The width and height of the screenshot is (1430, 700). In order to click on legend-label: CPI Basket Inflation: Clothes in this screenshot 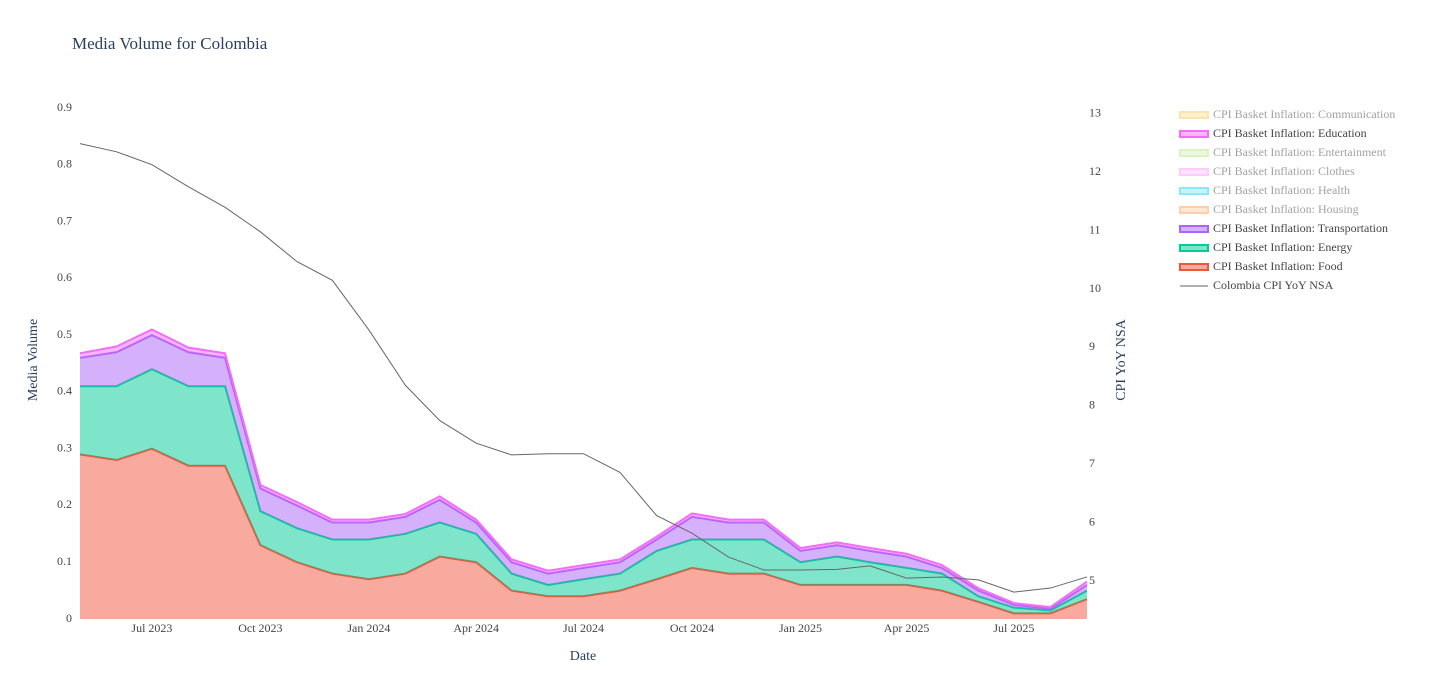, I will do `click(1284, 171)`.